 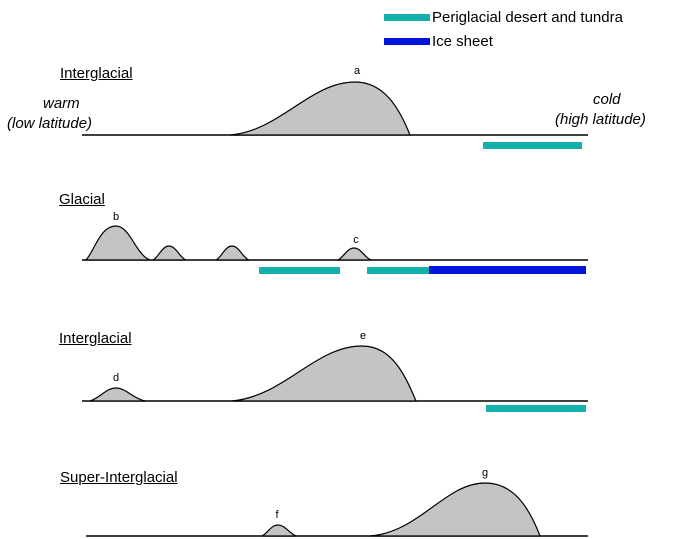 What do you see at coordinates (117, 394) in the screenshot?
I see `distribution-curve-d` at bounding box center [117, 394].